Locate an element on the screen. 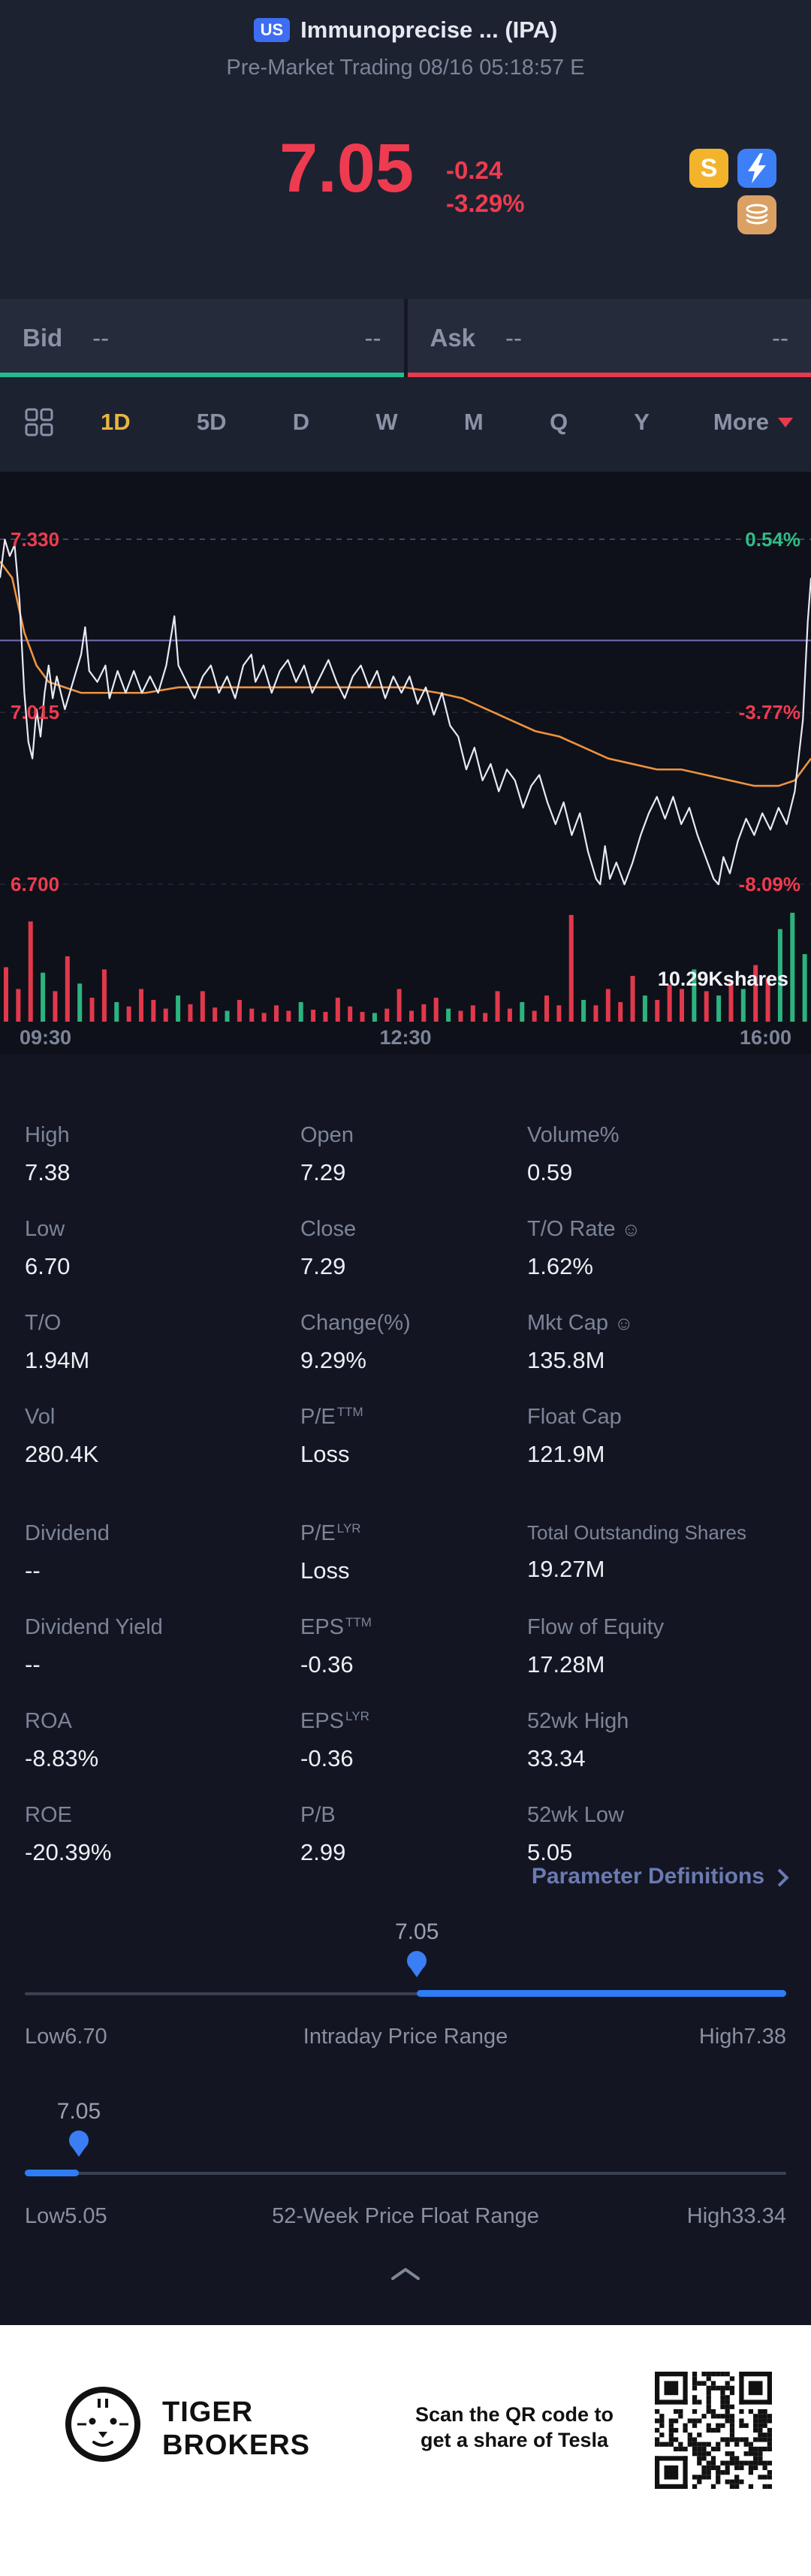 The height and width of the screenshot is (2576, 811). tab-d: D is located at coordinates (301, 422).